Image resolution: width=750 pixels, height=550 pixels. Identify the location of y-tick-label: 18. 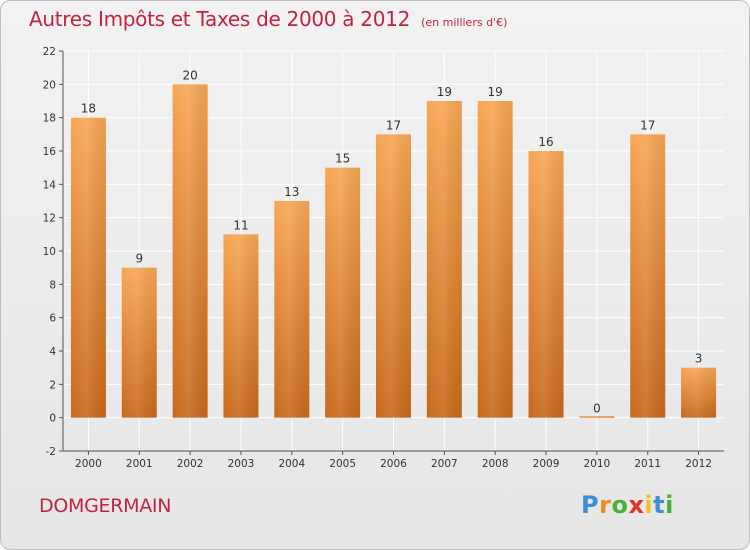
(49, 119).